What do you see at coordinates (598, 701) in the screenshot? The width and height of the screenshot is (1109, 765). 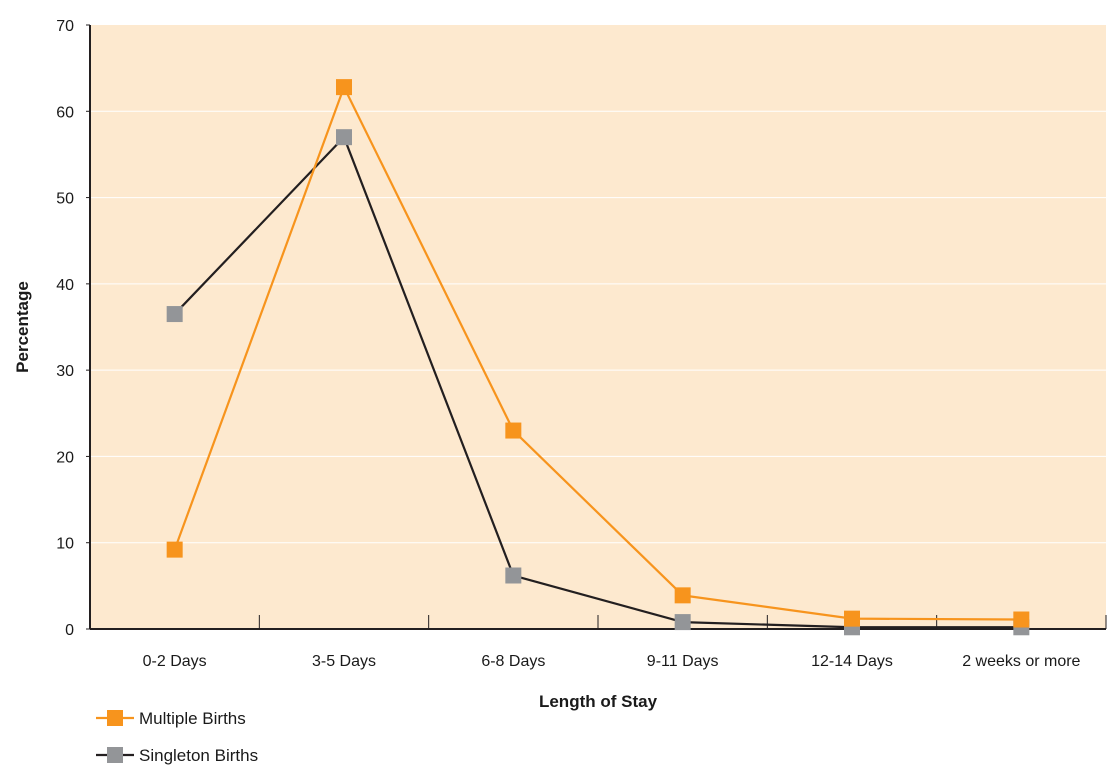 I see `x-axis-title: Length of Stay` at bounding box center [598, 701].